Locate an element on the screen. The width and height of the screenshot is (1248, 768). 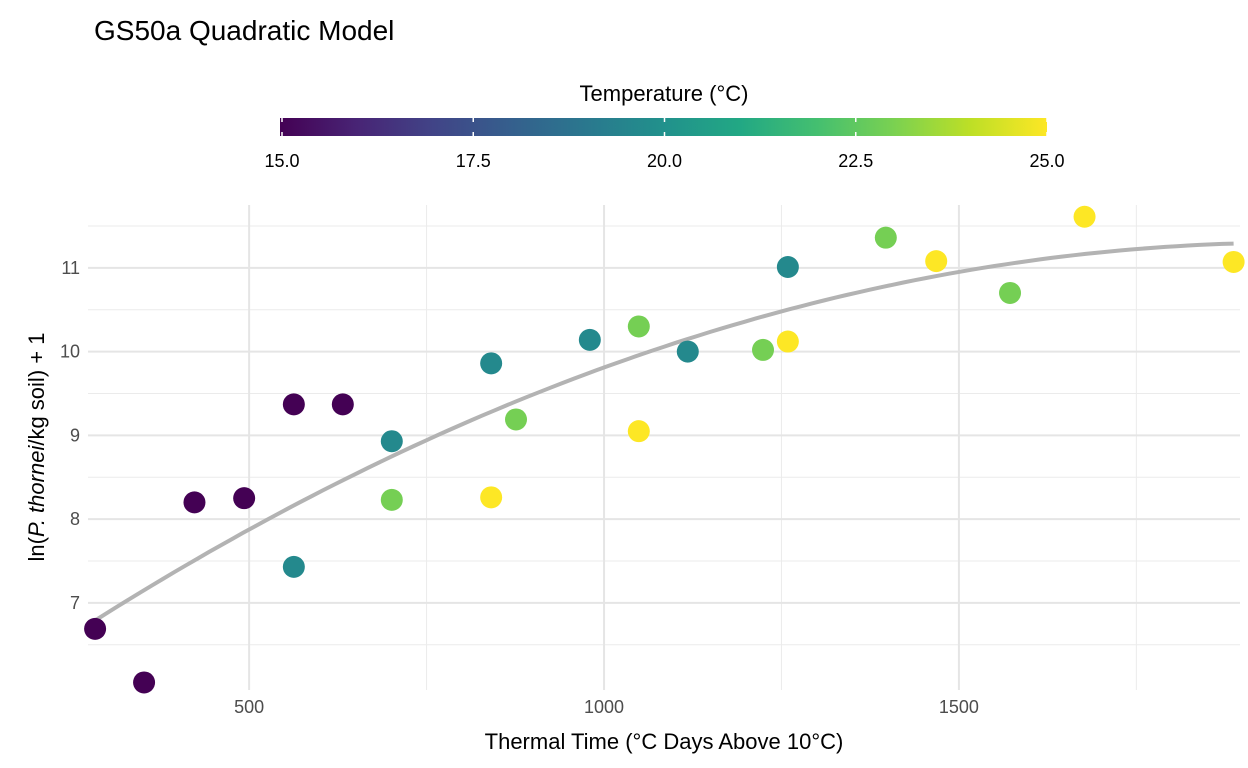
colorbar-tick-label: 22.5 is located at coordinates (855, 161).